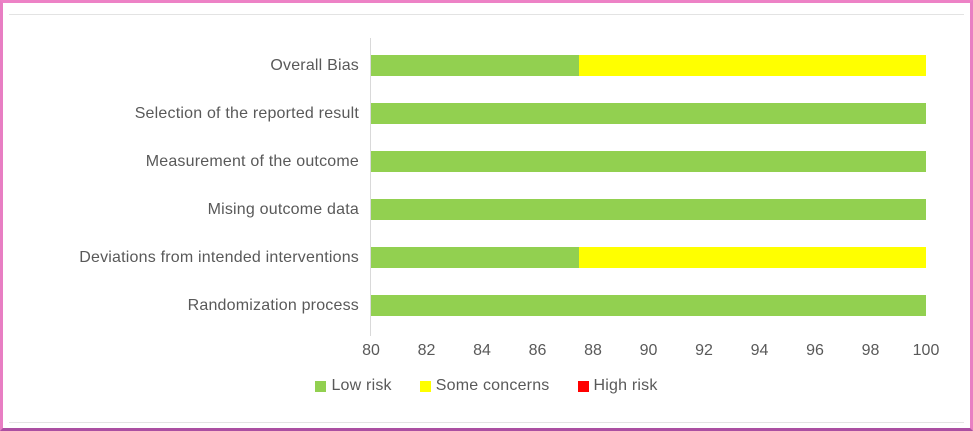 The width and height of the screenshot is (973, 431). I want to click on category-label: Measurement of the outcome, so click(252, 161).